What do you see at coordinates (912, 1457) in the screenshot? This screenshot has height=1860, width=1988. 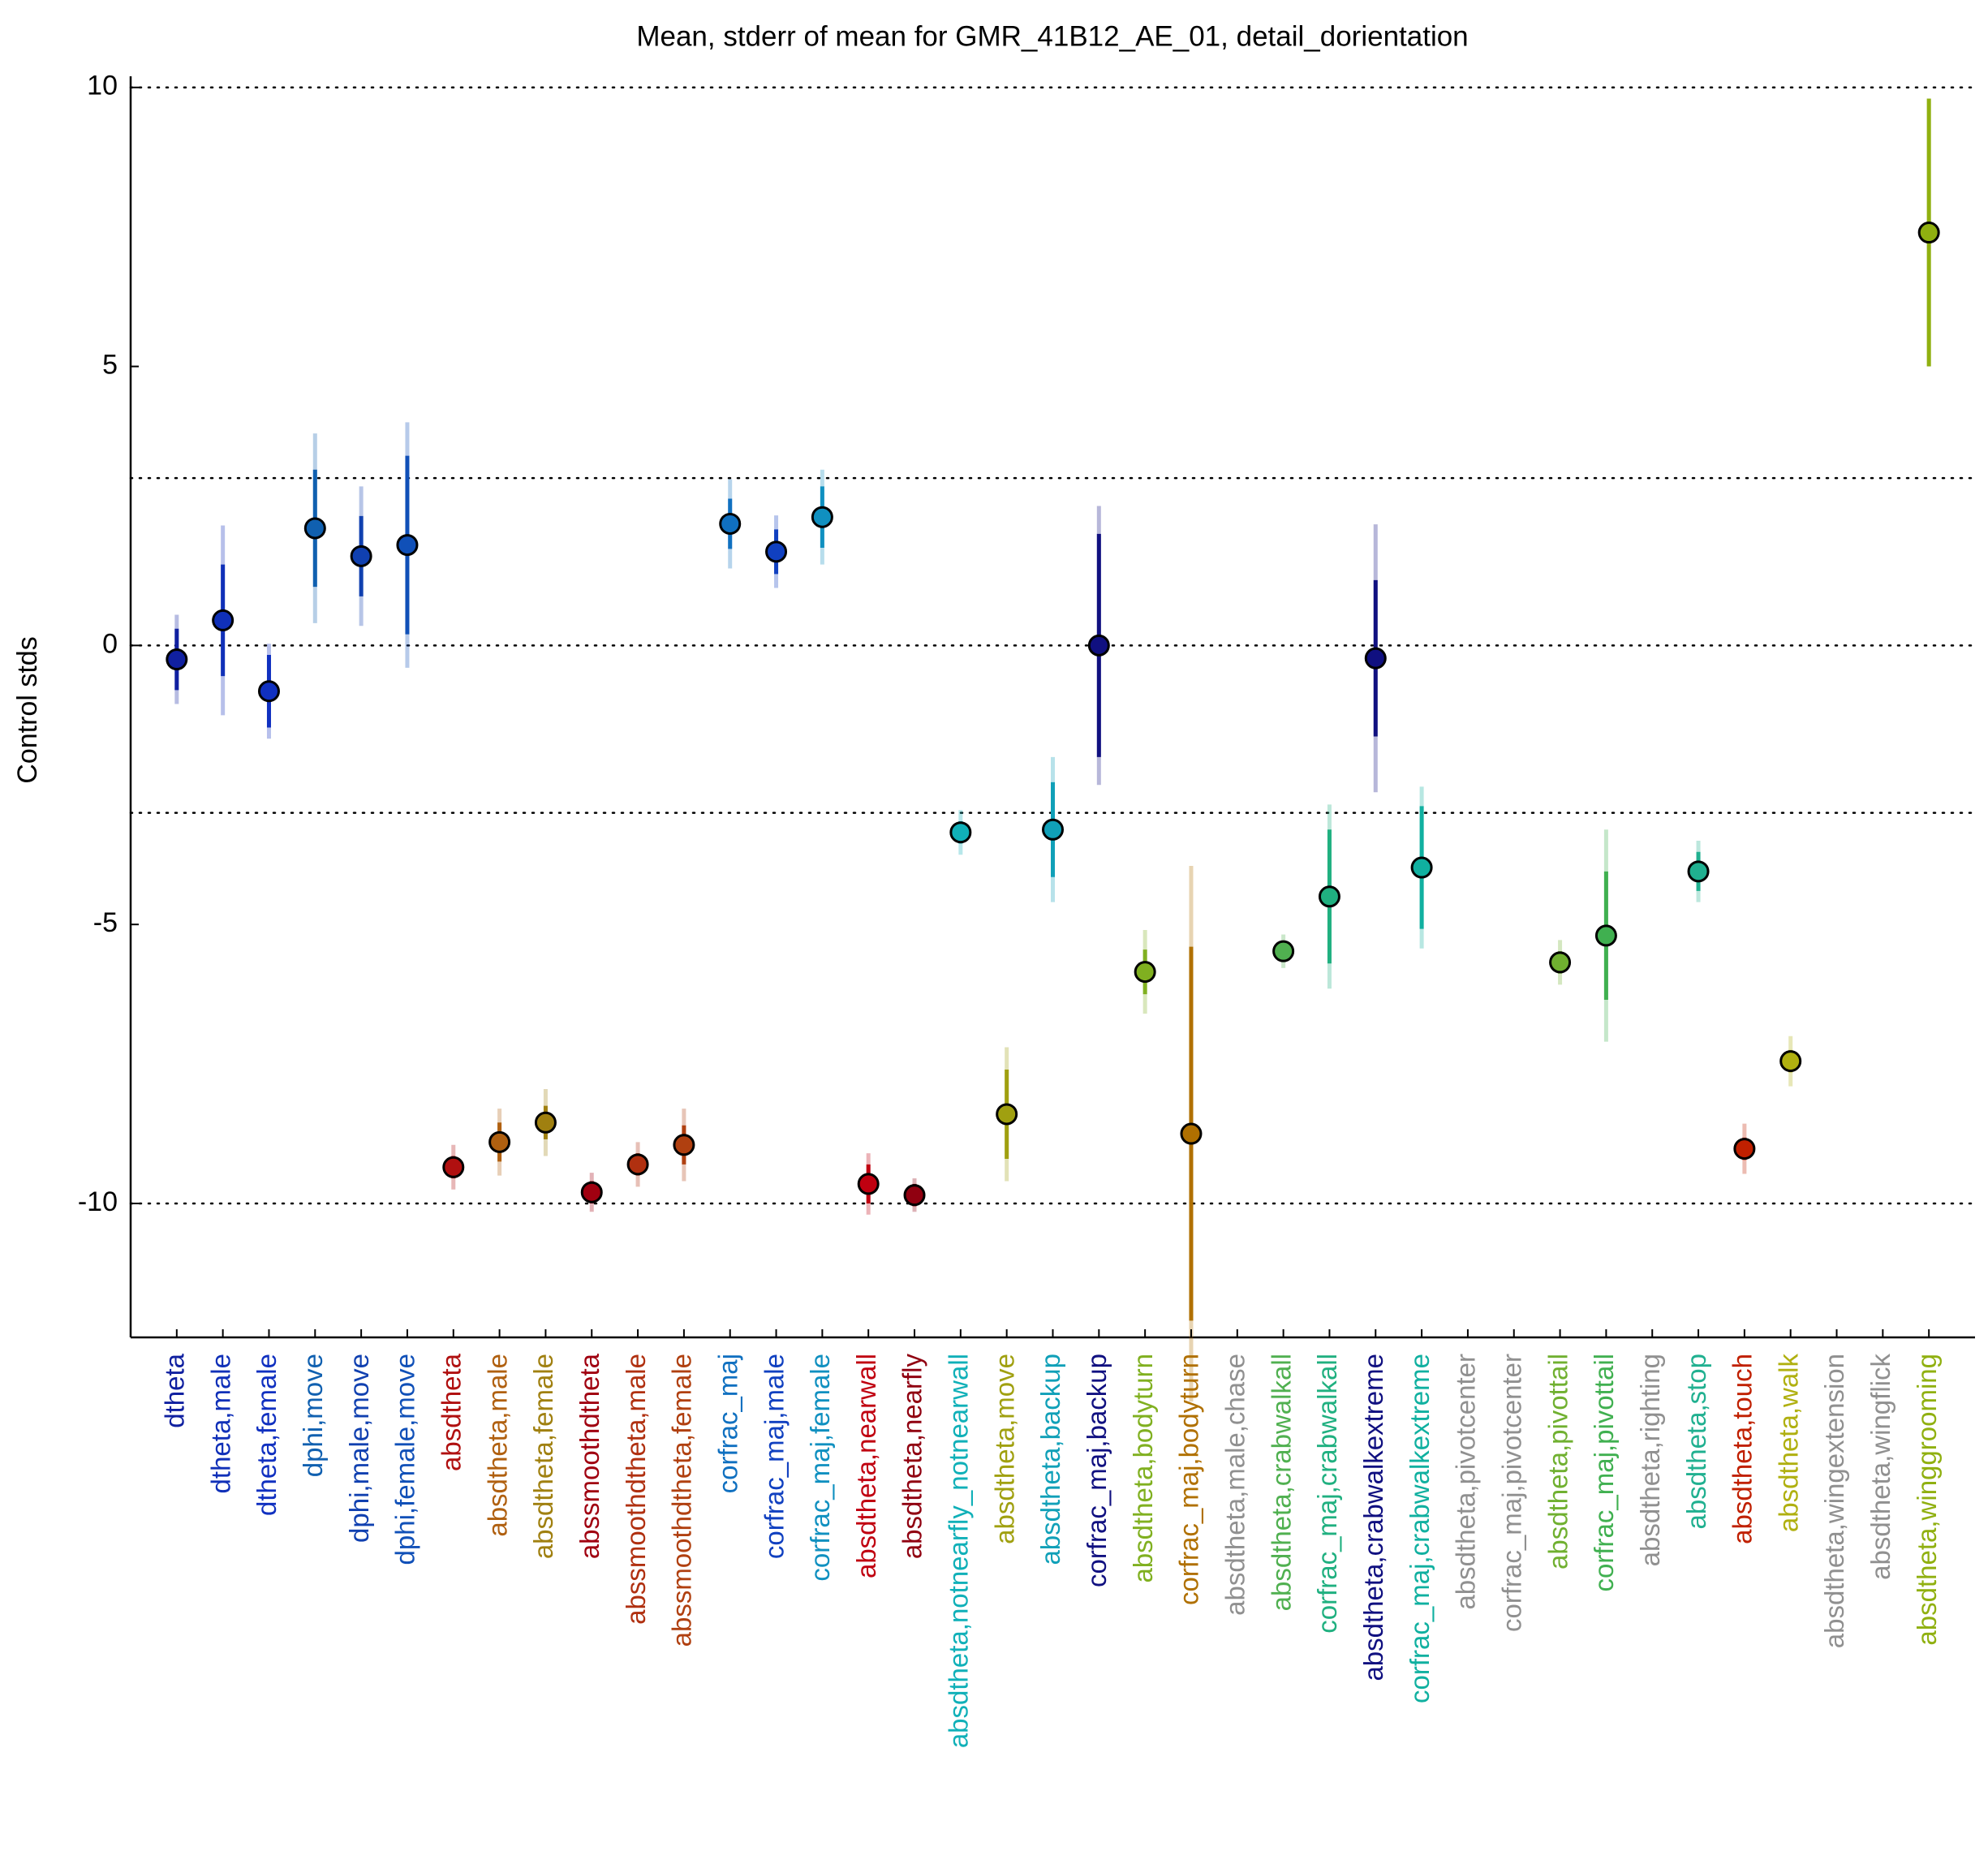 I see `x-tick-label: absdtheta,nearfly` at bounding box center [912, 1457].